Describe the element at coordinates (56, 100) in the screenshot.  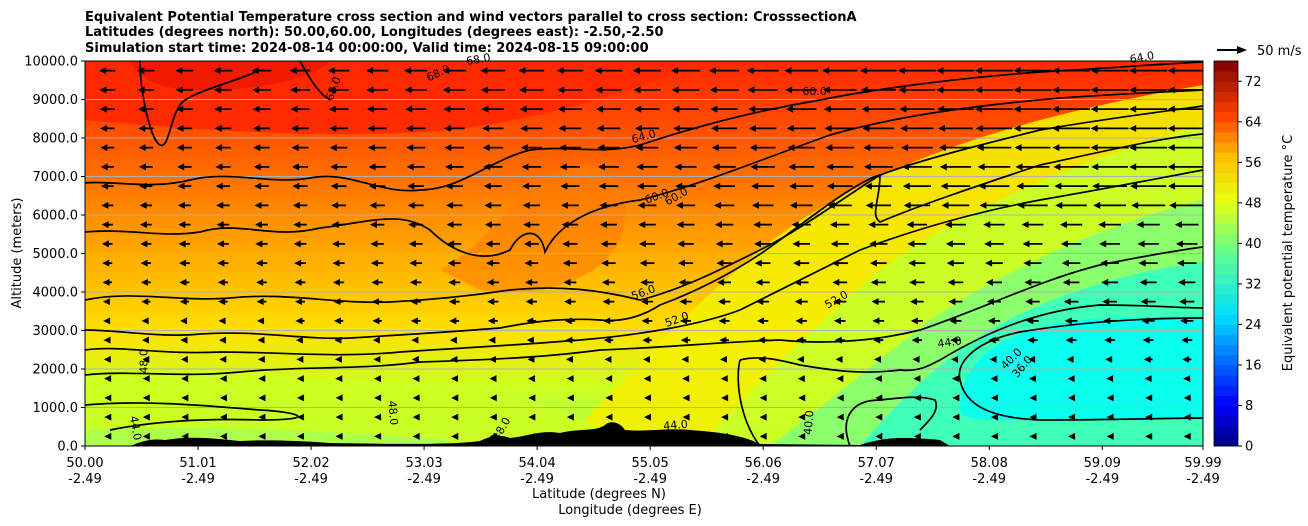
I see `y-tick-label: 9000.0` at that location.